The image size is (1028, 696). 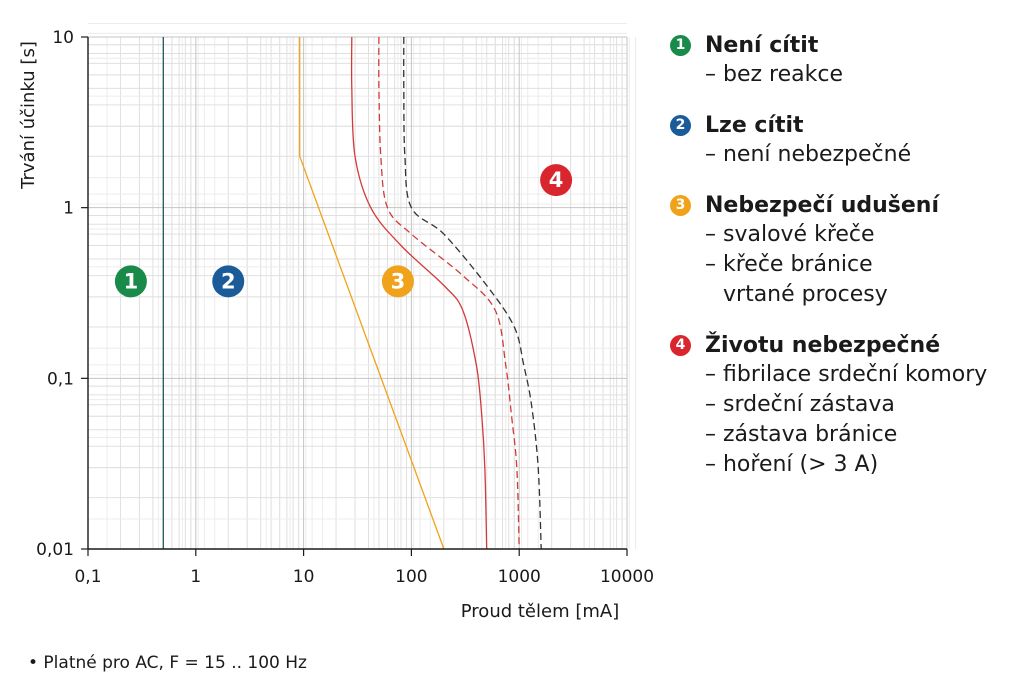 I want to click on y-tick-label: 10, so click(x=63, y=38).